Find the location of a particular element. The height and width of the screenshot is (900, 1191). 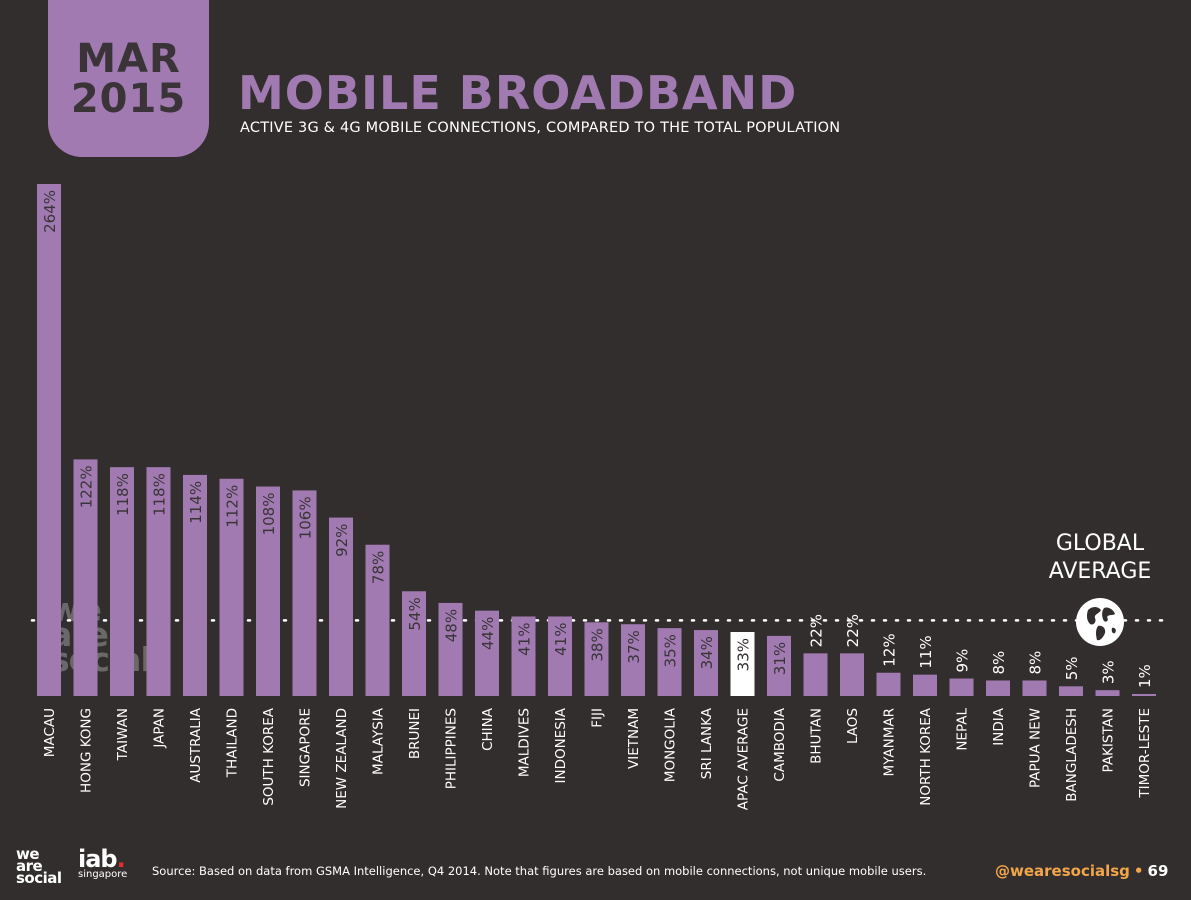

global-average-line2: AVERAGE is located at coordinates (1100, 571).